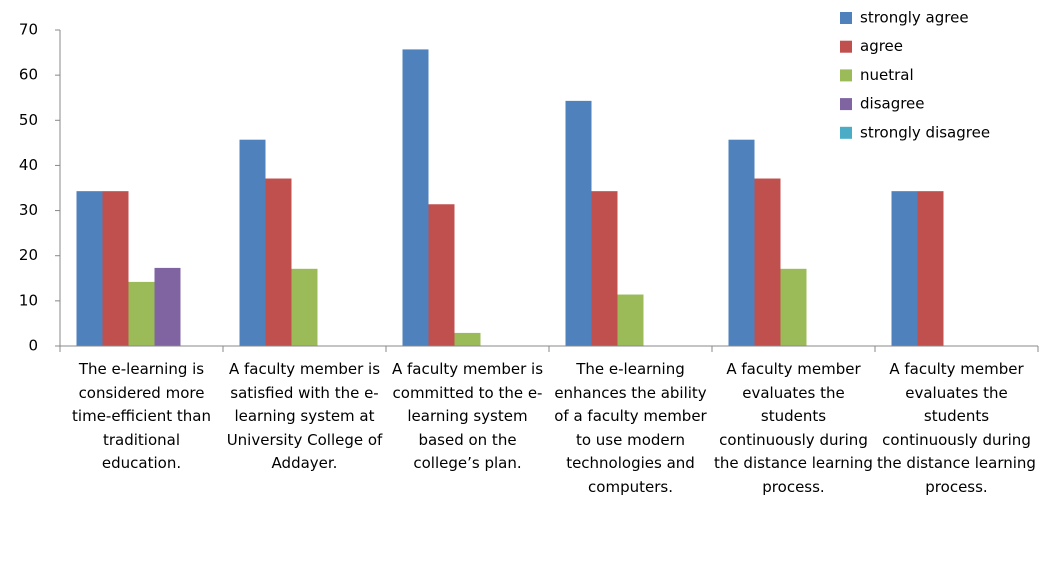 The image size is (1046, 562). Describe the element at coordinates (892, 104) in the screenshot. I see `legend-label: disagree` at that location.